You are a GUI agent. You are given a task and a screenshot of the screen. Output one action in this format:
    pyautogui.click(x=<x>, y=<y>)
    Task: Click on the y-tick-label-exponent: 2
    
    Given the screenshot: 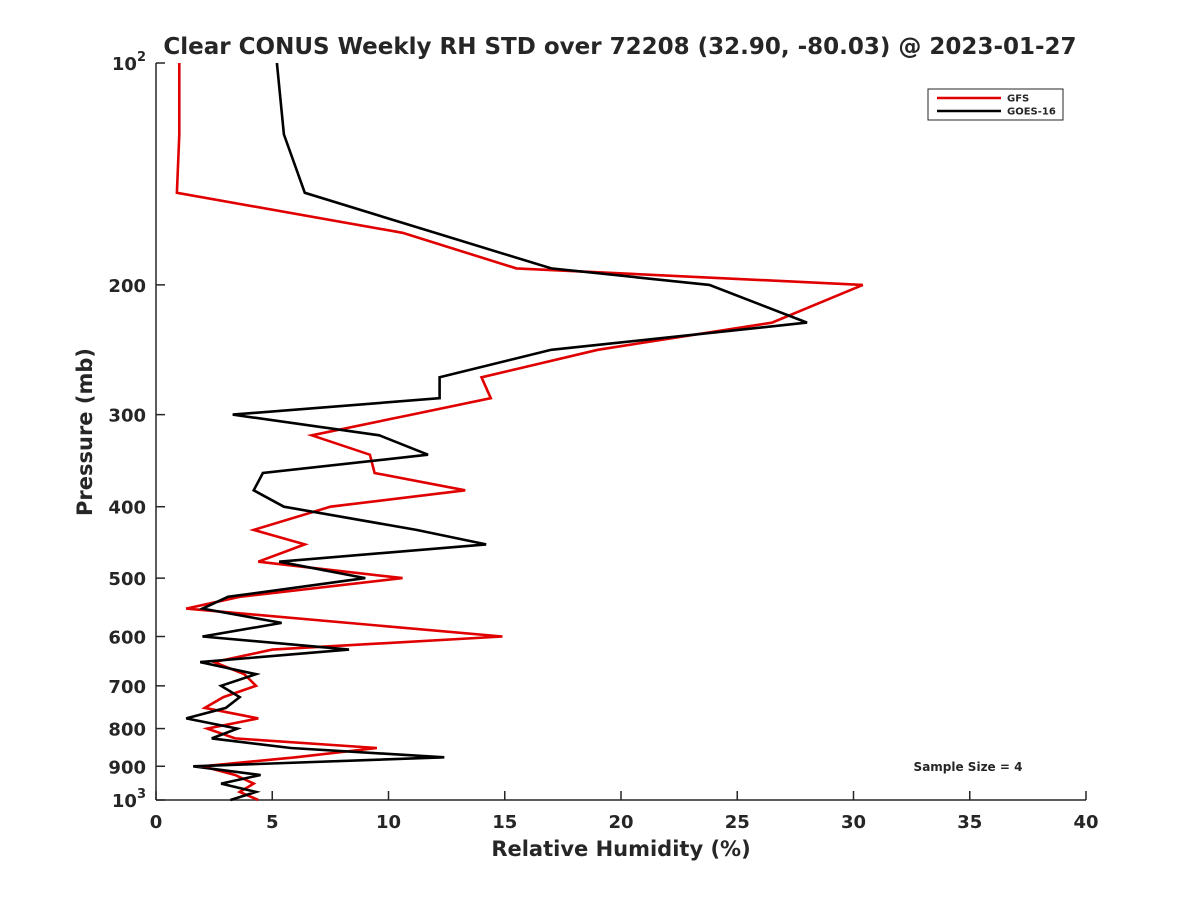 What is the action you would take?
    pyautogui.click(x=141, y=57)
    